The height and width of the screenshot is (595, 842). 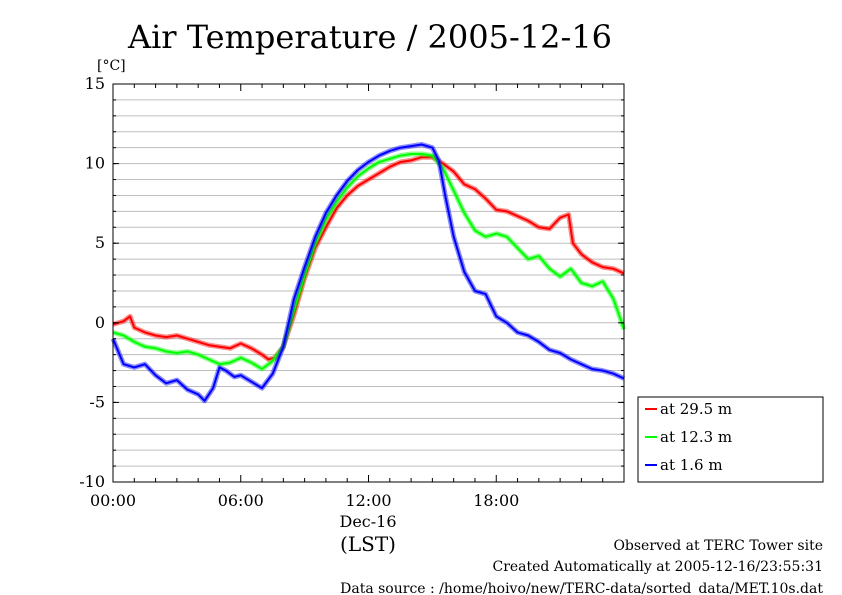 I want to click on y-tick-label: -10, so click(x=92, y=481).